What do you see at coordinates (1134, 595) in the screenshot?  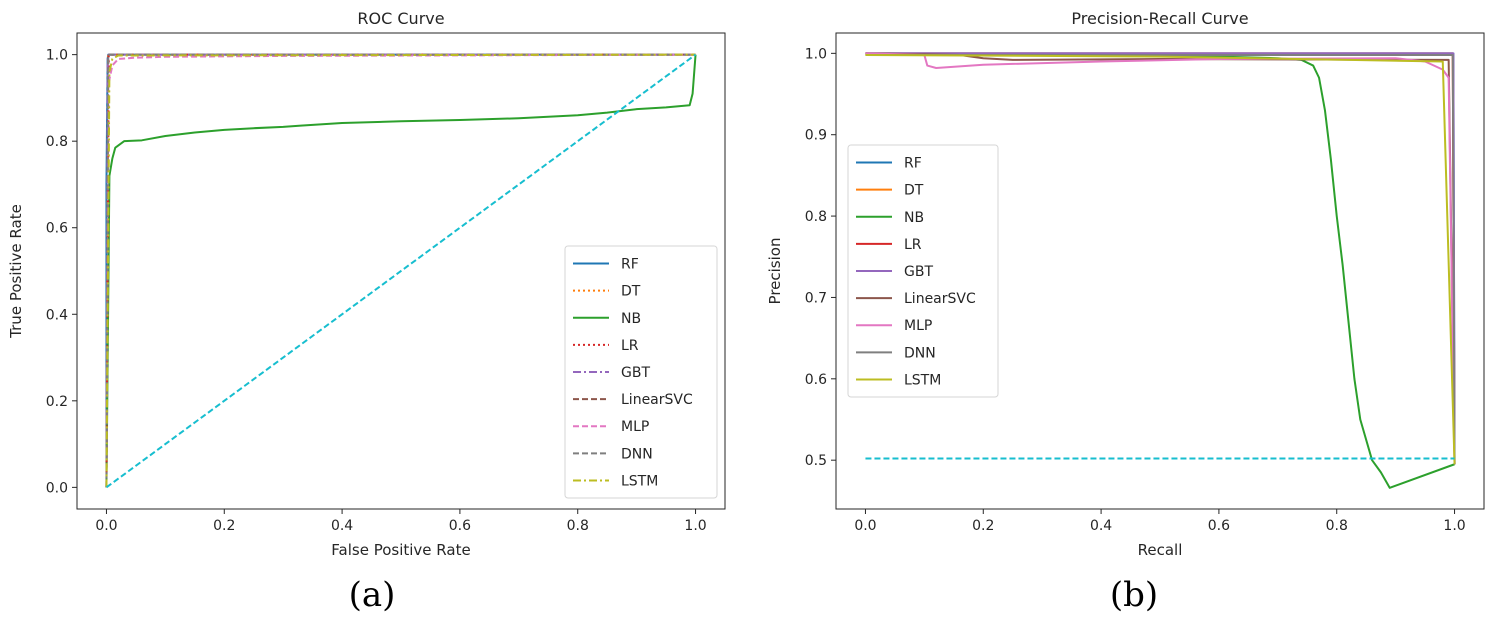 I see `panel-label-b: (b)` at bounding box center [1134, 595].